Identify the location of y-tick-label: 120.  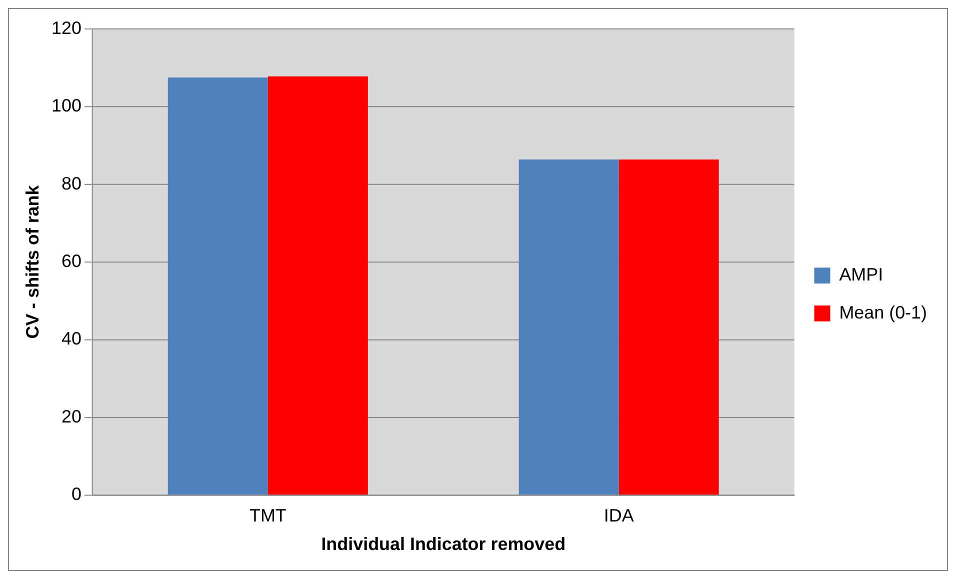
(67, 28).